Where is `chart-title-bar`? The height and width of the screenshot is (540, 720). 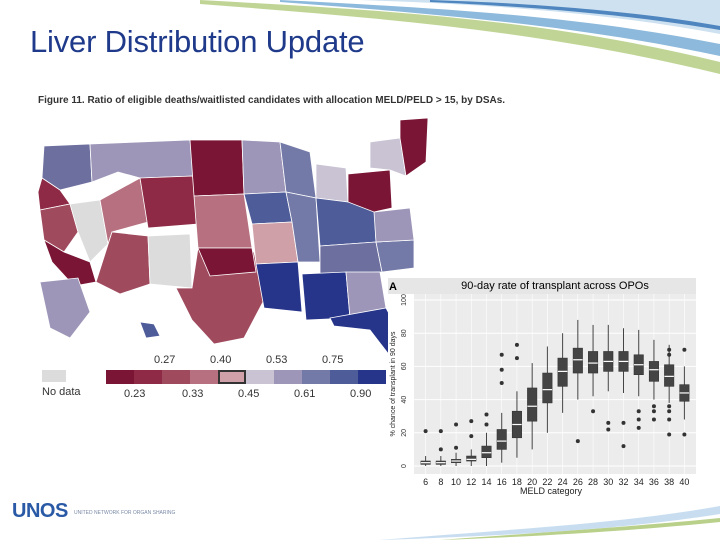
chart-title-bar is located at coordinates (542, 286).